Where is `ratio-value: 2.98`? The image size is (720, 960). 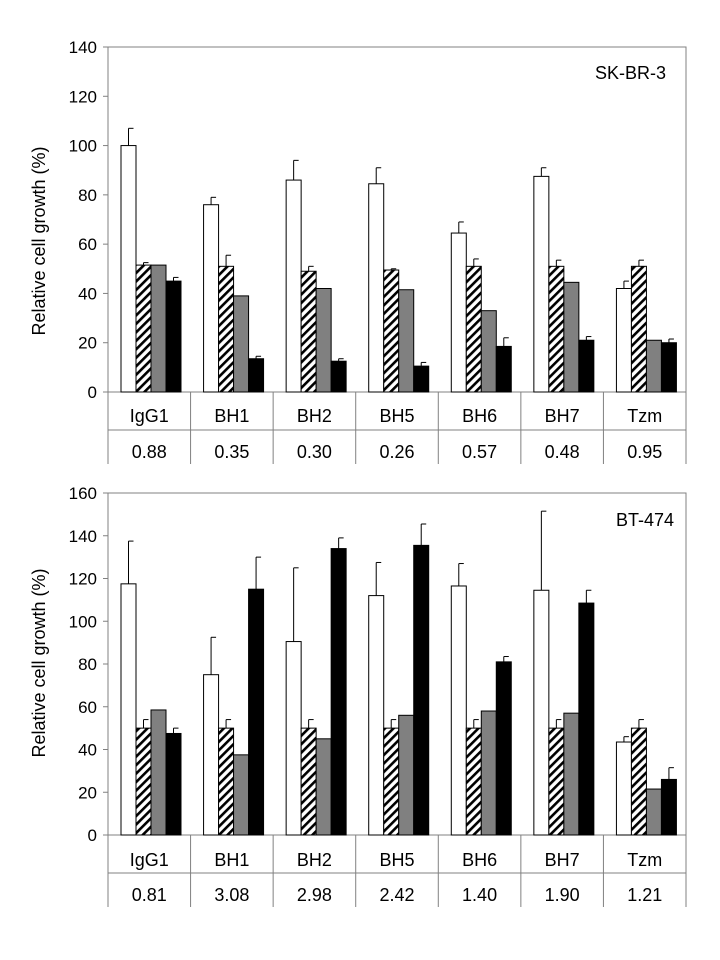
ratio-value: 2.98 is located at coordinates (314, 895).